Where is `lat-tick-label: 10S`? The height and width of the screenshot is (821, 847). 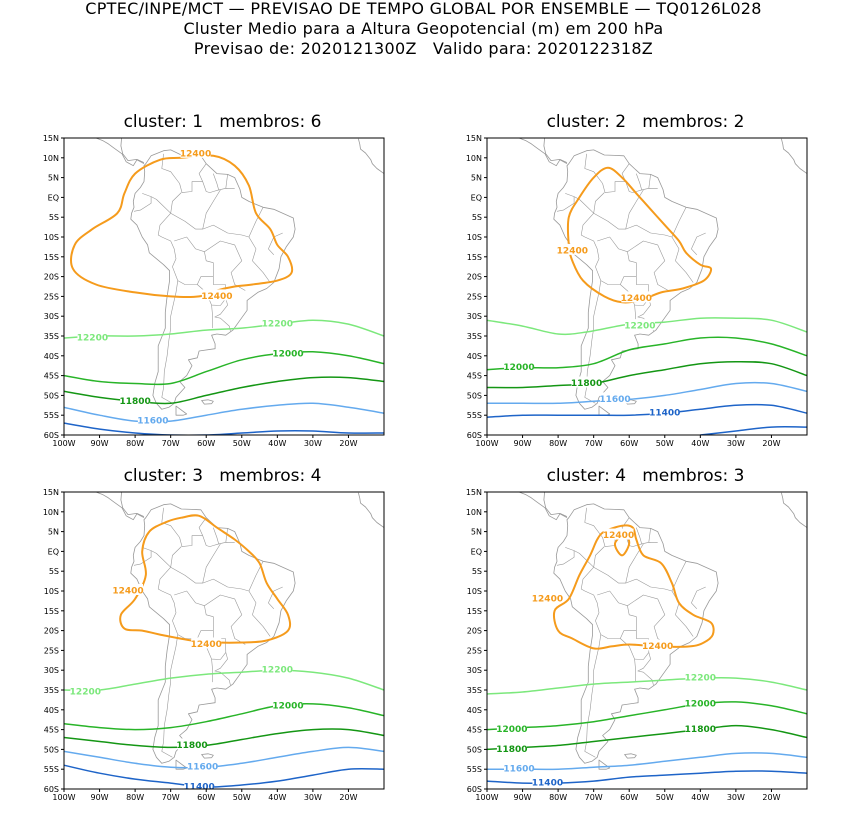 lat-tick-label: 10S is located at coordinates (474, 237).